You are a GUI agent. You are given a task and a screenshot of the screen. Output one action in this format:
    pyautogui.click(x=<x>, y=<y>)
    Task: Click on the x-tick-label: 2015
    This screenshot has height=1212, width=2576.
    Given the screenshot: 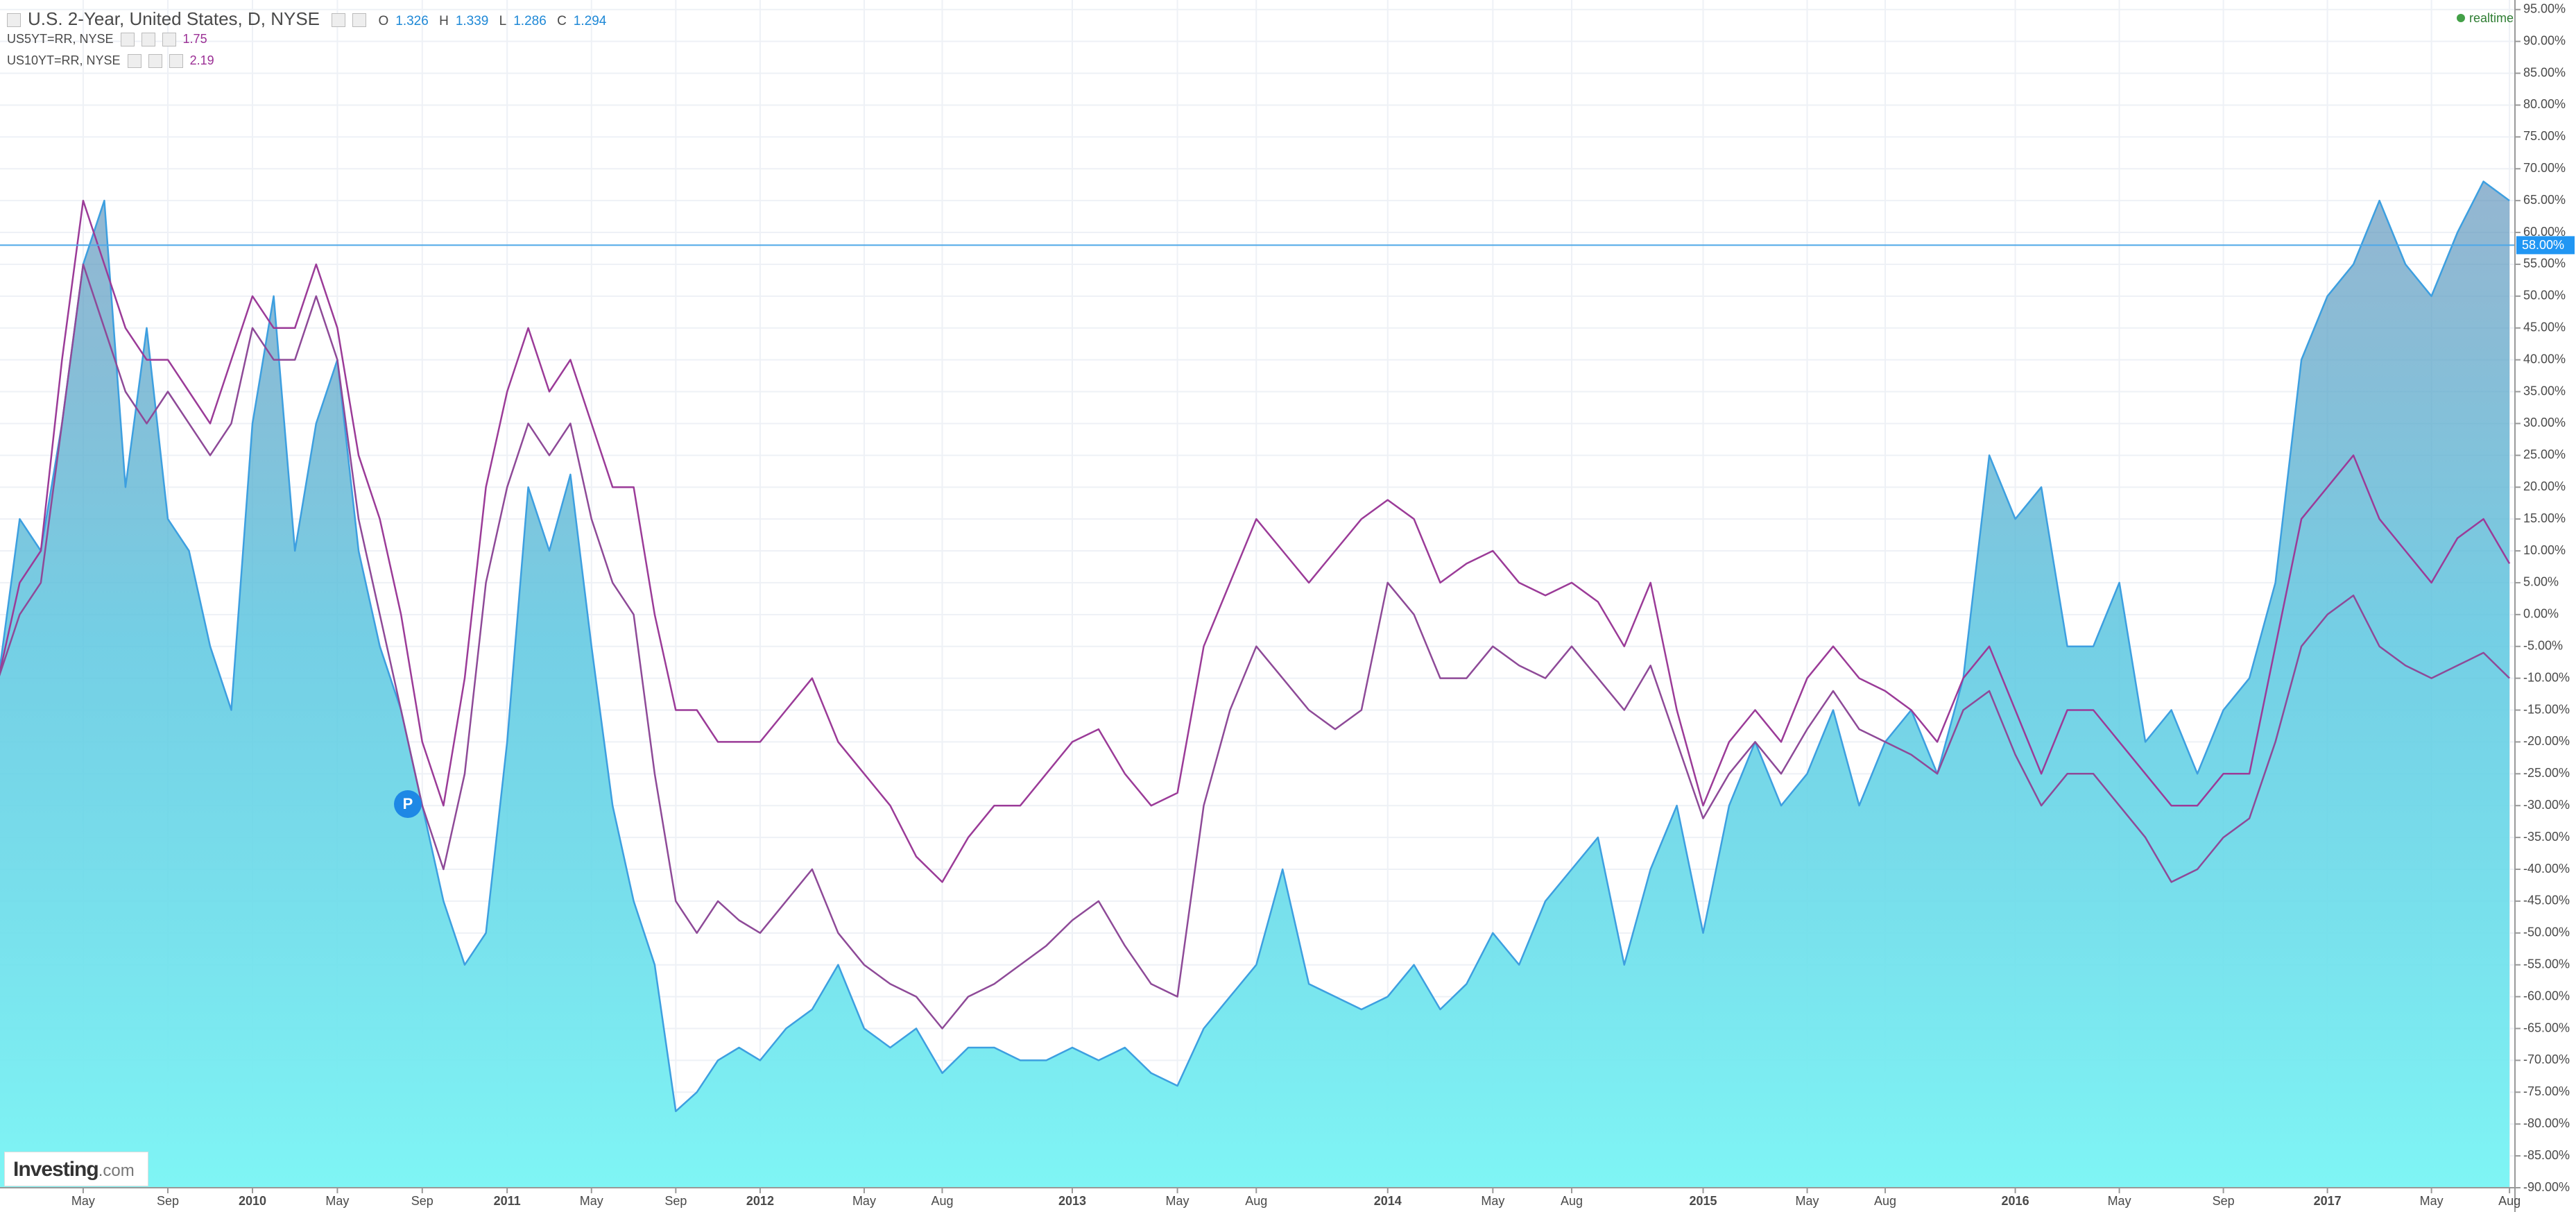 What is the action you would take?
    pyautogui.click(x=1703, y=1201)
    